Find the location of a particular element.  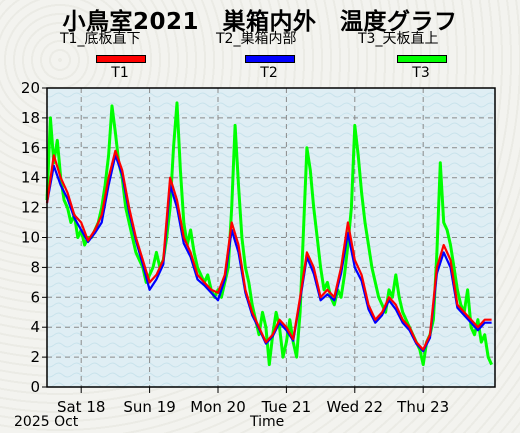

subtitle-t3: T3_天板直上 is located at coordinates (398, 39).